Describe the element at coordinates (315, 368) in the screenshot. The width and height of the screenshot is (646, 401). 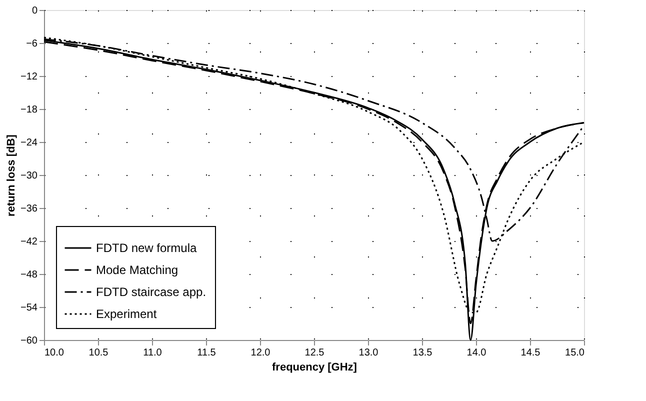
I see `x-axis-title: frequency [GHz]` at that location.